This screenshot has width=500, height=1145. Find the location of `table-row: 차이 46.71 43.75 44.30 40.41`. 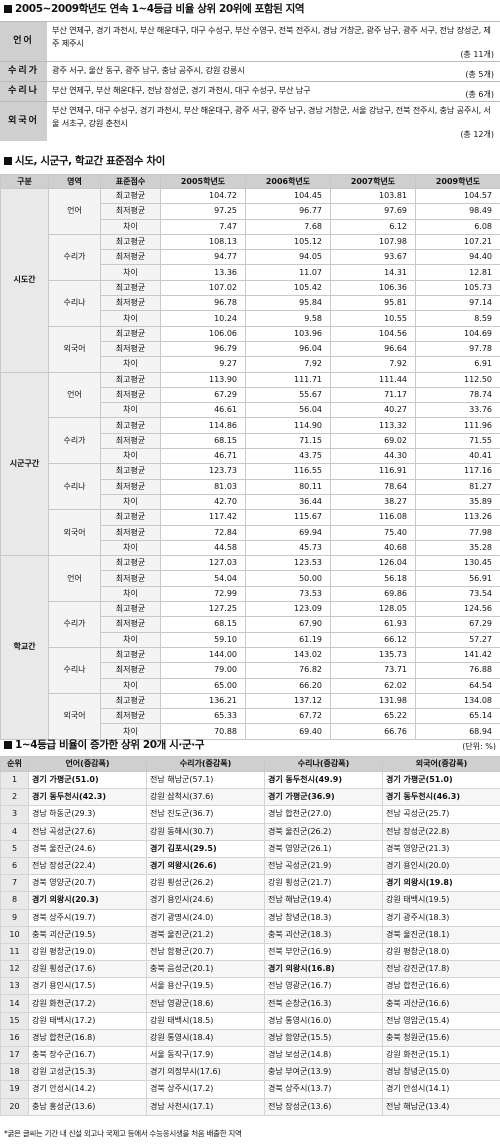

table-row: 차이 46.71 43.75 44.30 40.41 is located at coordinates (250, 456).